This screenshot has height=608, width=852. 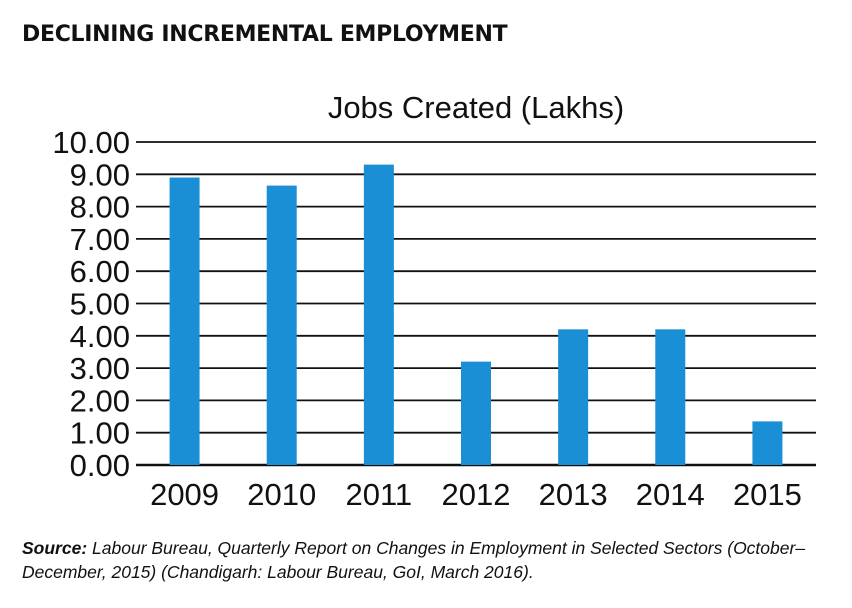 I want to click on y-tick-label: 7.00, so click(x=100, y=239).